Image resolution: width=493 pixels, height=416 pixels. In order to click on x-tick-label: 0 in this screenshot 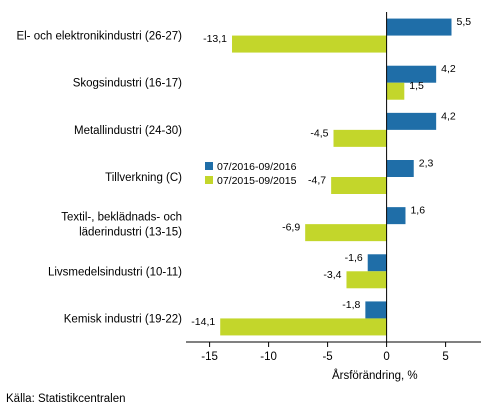, I will do `click(386, 357)`.